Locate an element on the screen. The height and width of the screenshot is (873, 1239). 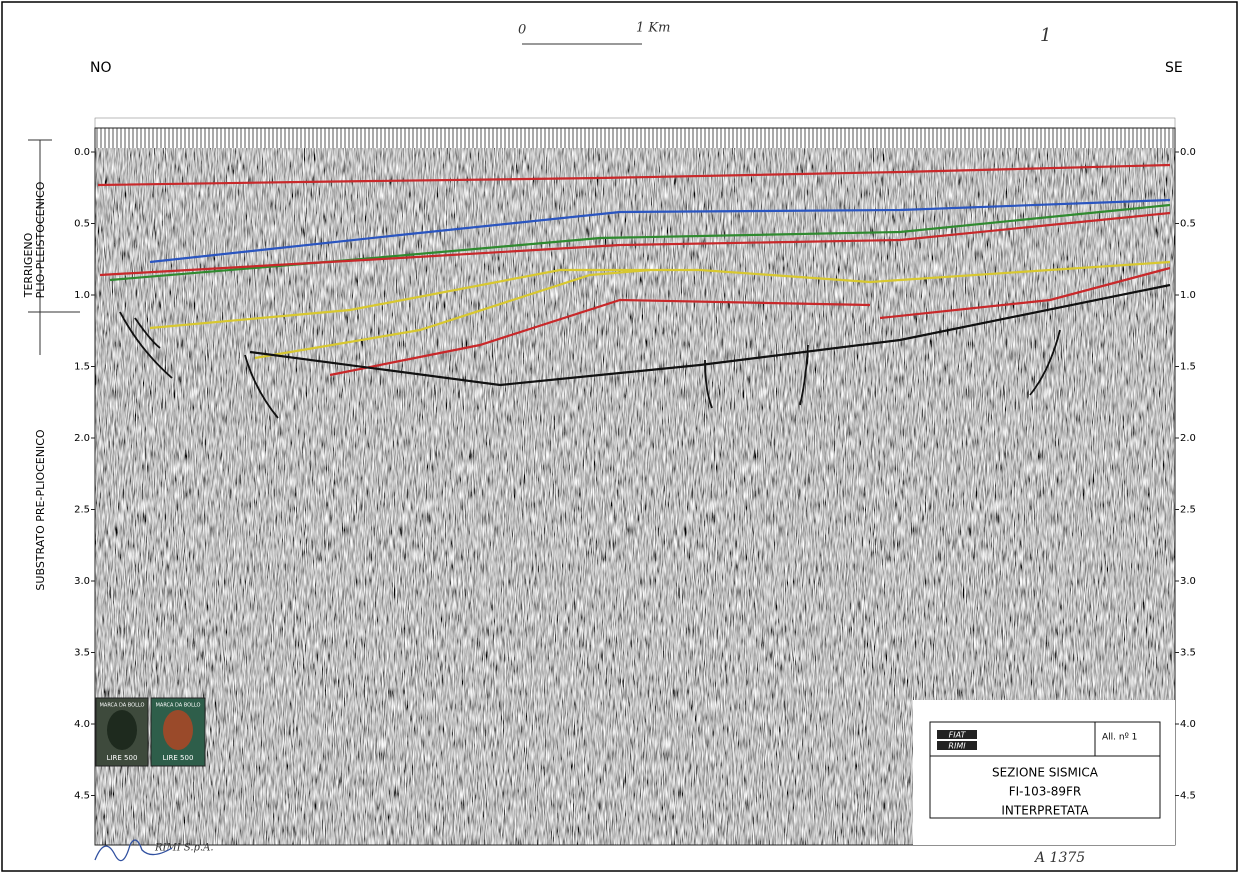
horizon-yellow-lower is located at coordinates (452, 314).